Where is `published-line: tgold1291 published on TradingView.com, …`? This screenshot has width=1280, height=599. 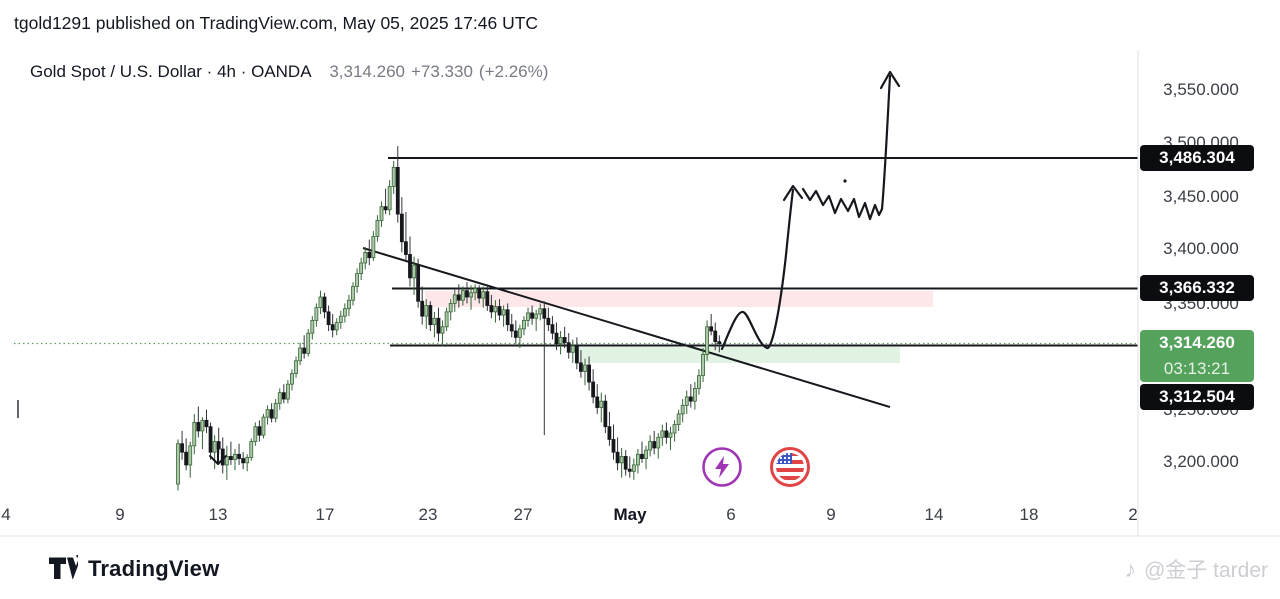 published-line: tgold1291 published on TradingView.com, … is located at coordinates (276, 23).